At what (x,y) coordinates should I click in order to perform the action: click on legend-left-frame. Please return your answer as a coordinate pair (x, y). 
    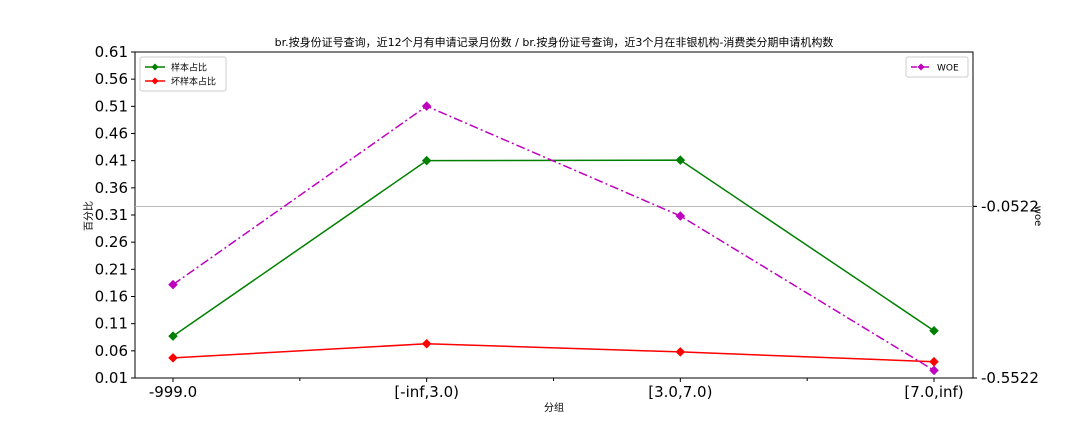
    Looking at the image, I should click on (183, 74).